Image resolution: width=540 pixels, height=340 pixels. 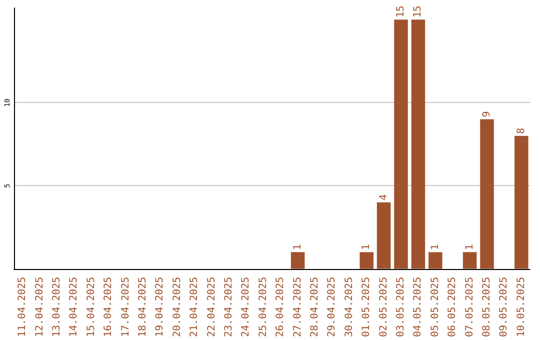 I want to click on x-tick-label: 13.04.2025, so click(x=57, y=307).